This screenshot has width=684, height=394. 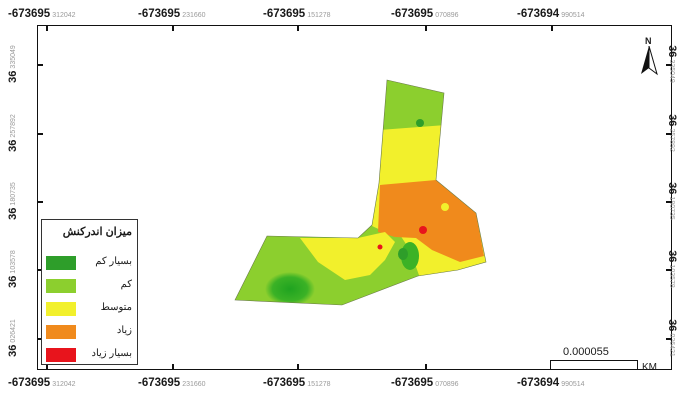 I want to click on legend-item-high: زیاد, so click(x=90, y=332).